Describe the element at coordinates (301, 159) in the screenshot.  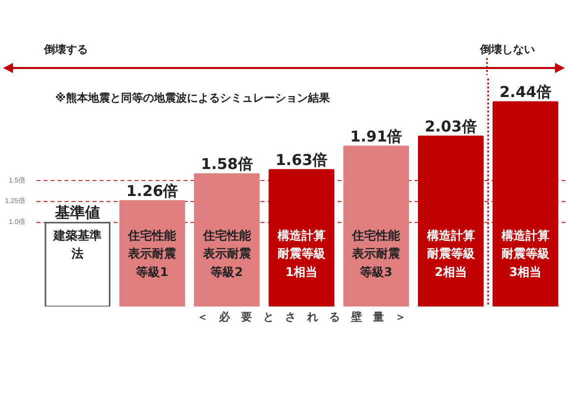
I see `data-label: 1.63倍` at that location.